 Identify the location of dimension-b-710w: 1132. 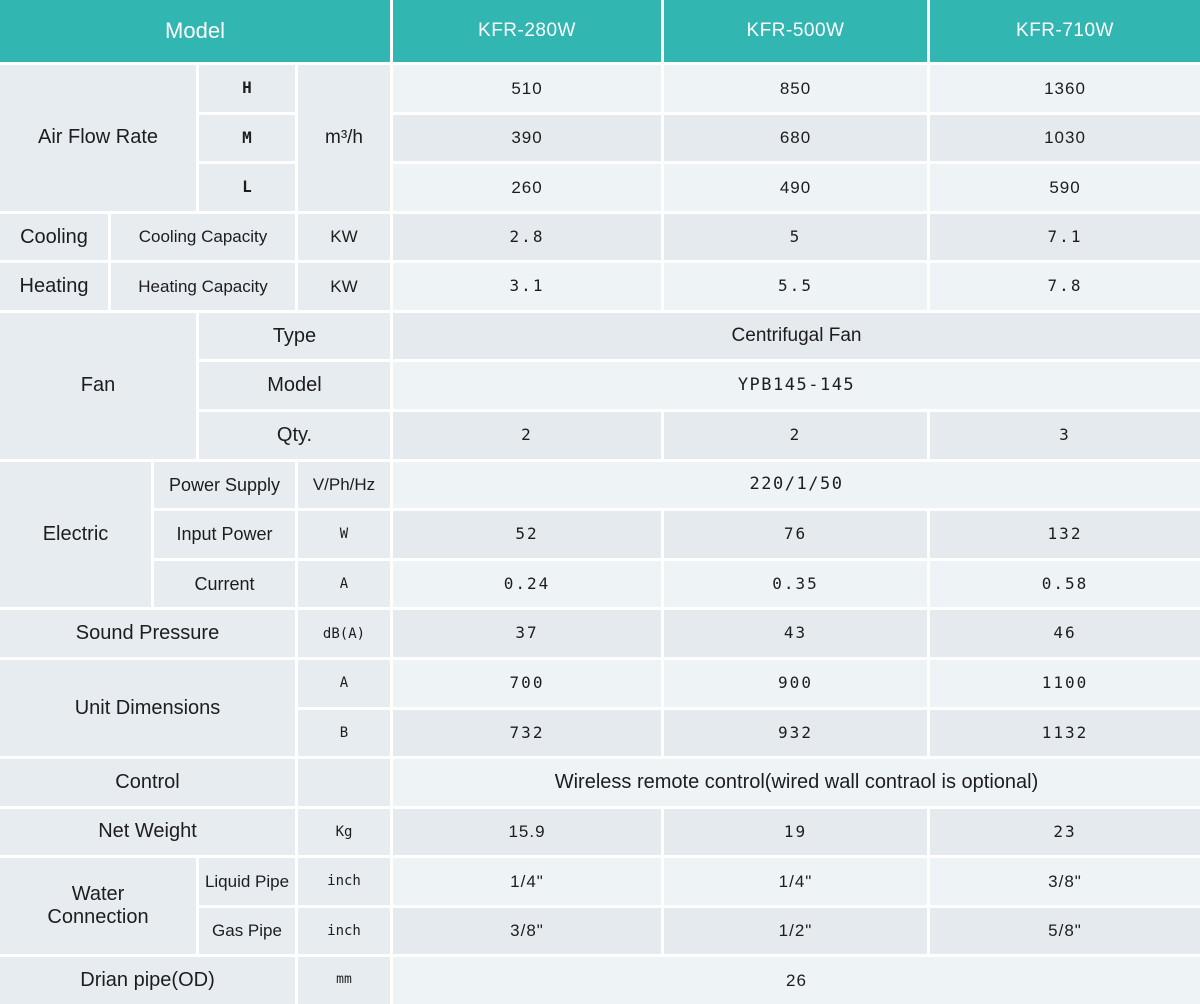
(1065, 733).